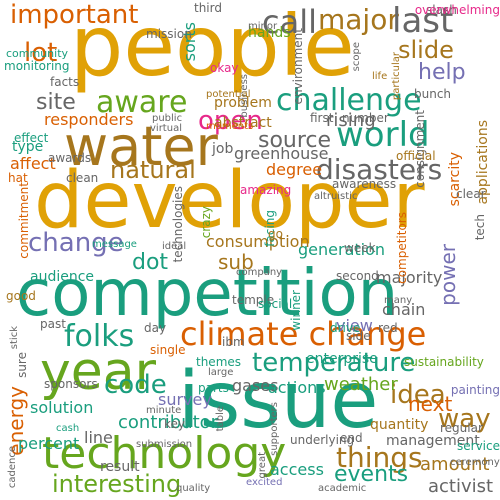 This screenshot has height=500, width=500. What do you see at coordinates (358, 19) in the screenshot?
I see `word-major: major` at bounding box center [358, 19].